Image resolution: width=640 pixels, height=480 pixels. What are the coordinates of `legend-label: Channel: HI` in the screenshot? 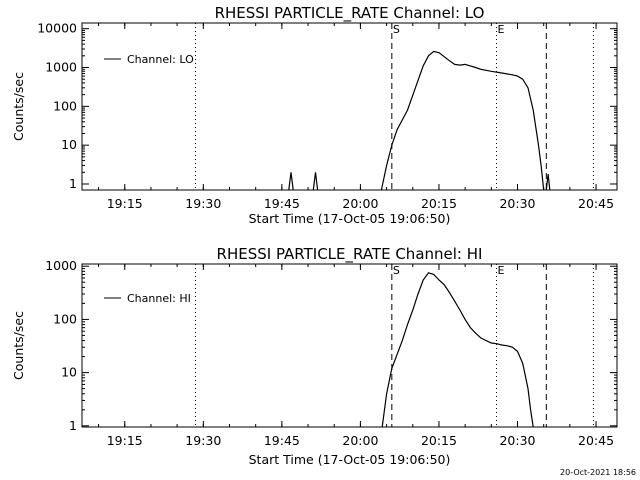 It's located at (159, 298).